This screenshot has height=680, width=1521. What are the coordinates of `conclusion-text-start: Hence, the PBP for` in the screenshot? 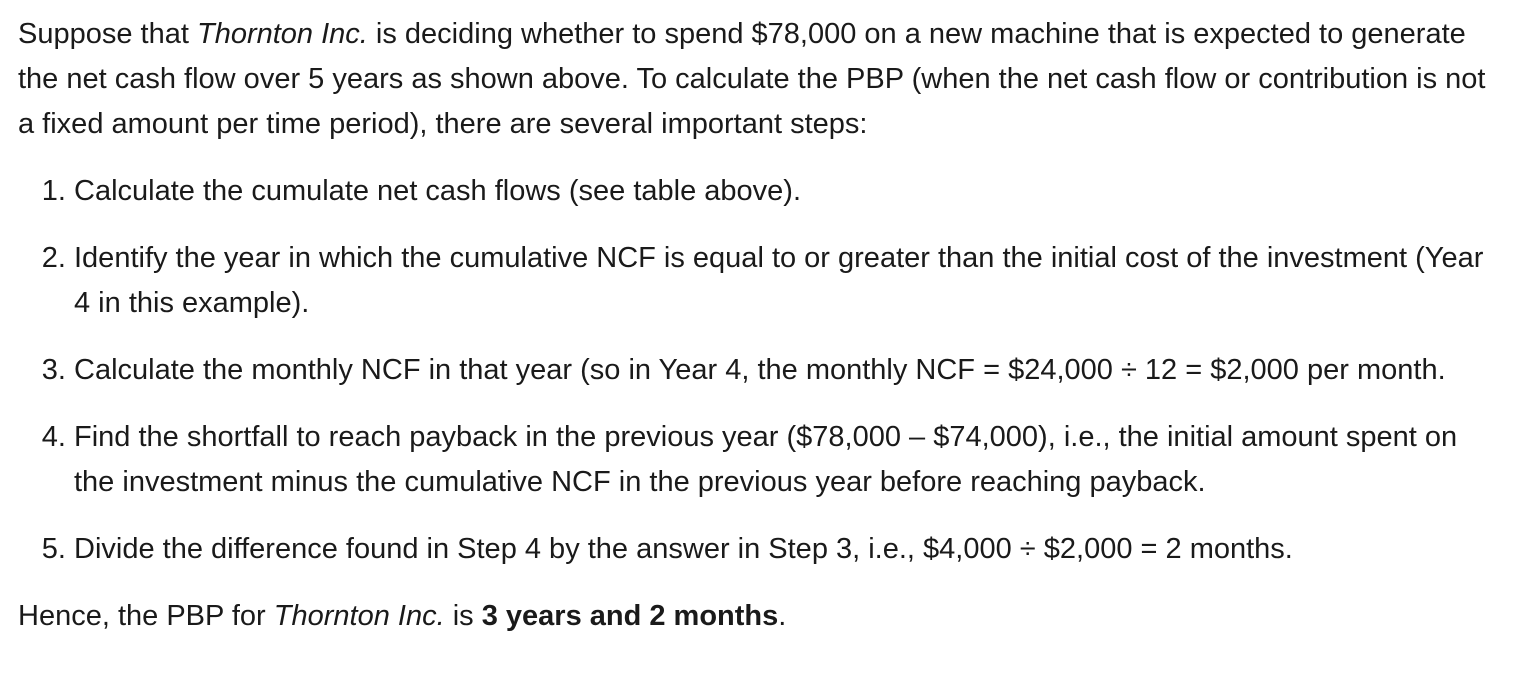 It's located at (146, 616).